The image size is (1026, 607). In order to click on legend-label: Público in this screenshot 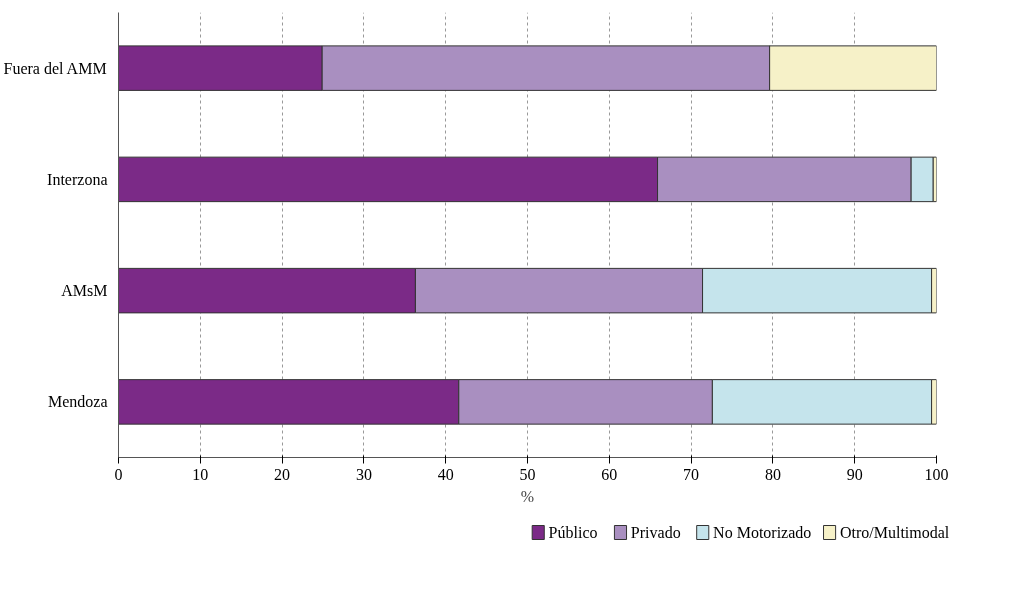, I will do `click(573, 532)`.